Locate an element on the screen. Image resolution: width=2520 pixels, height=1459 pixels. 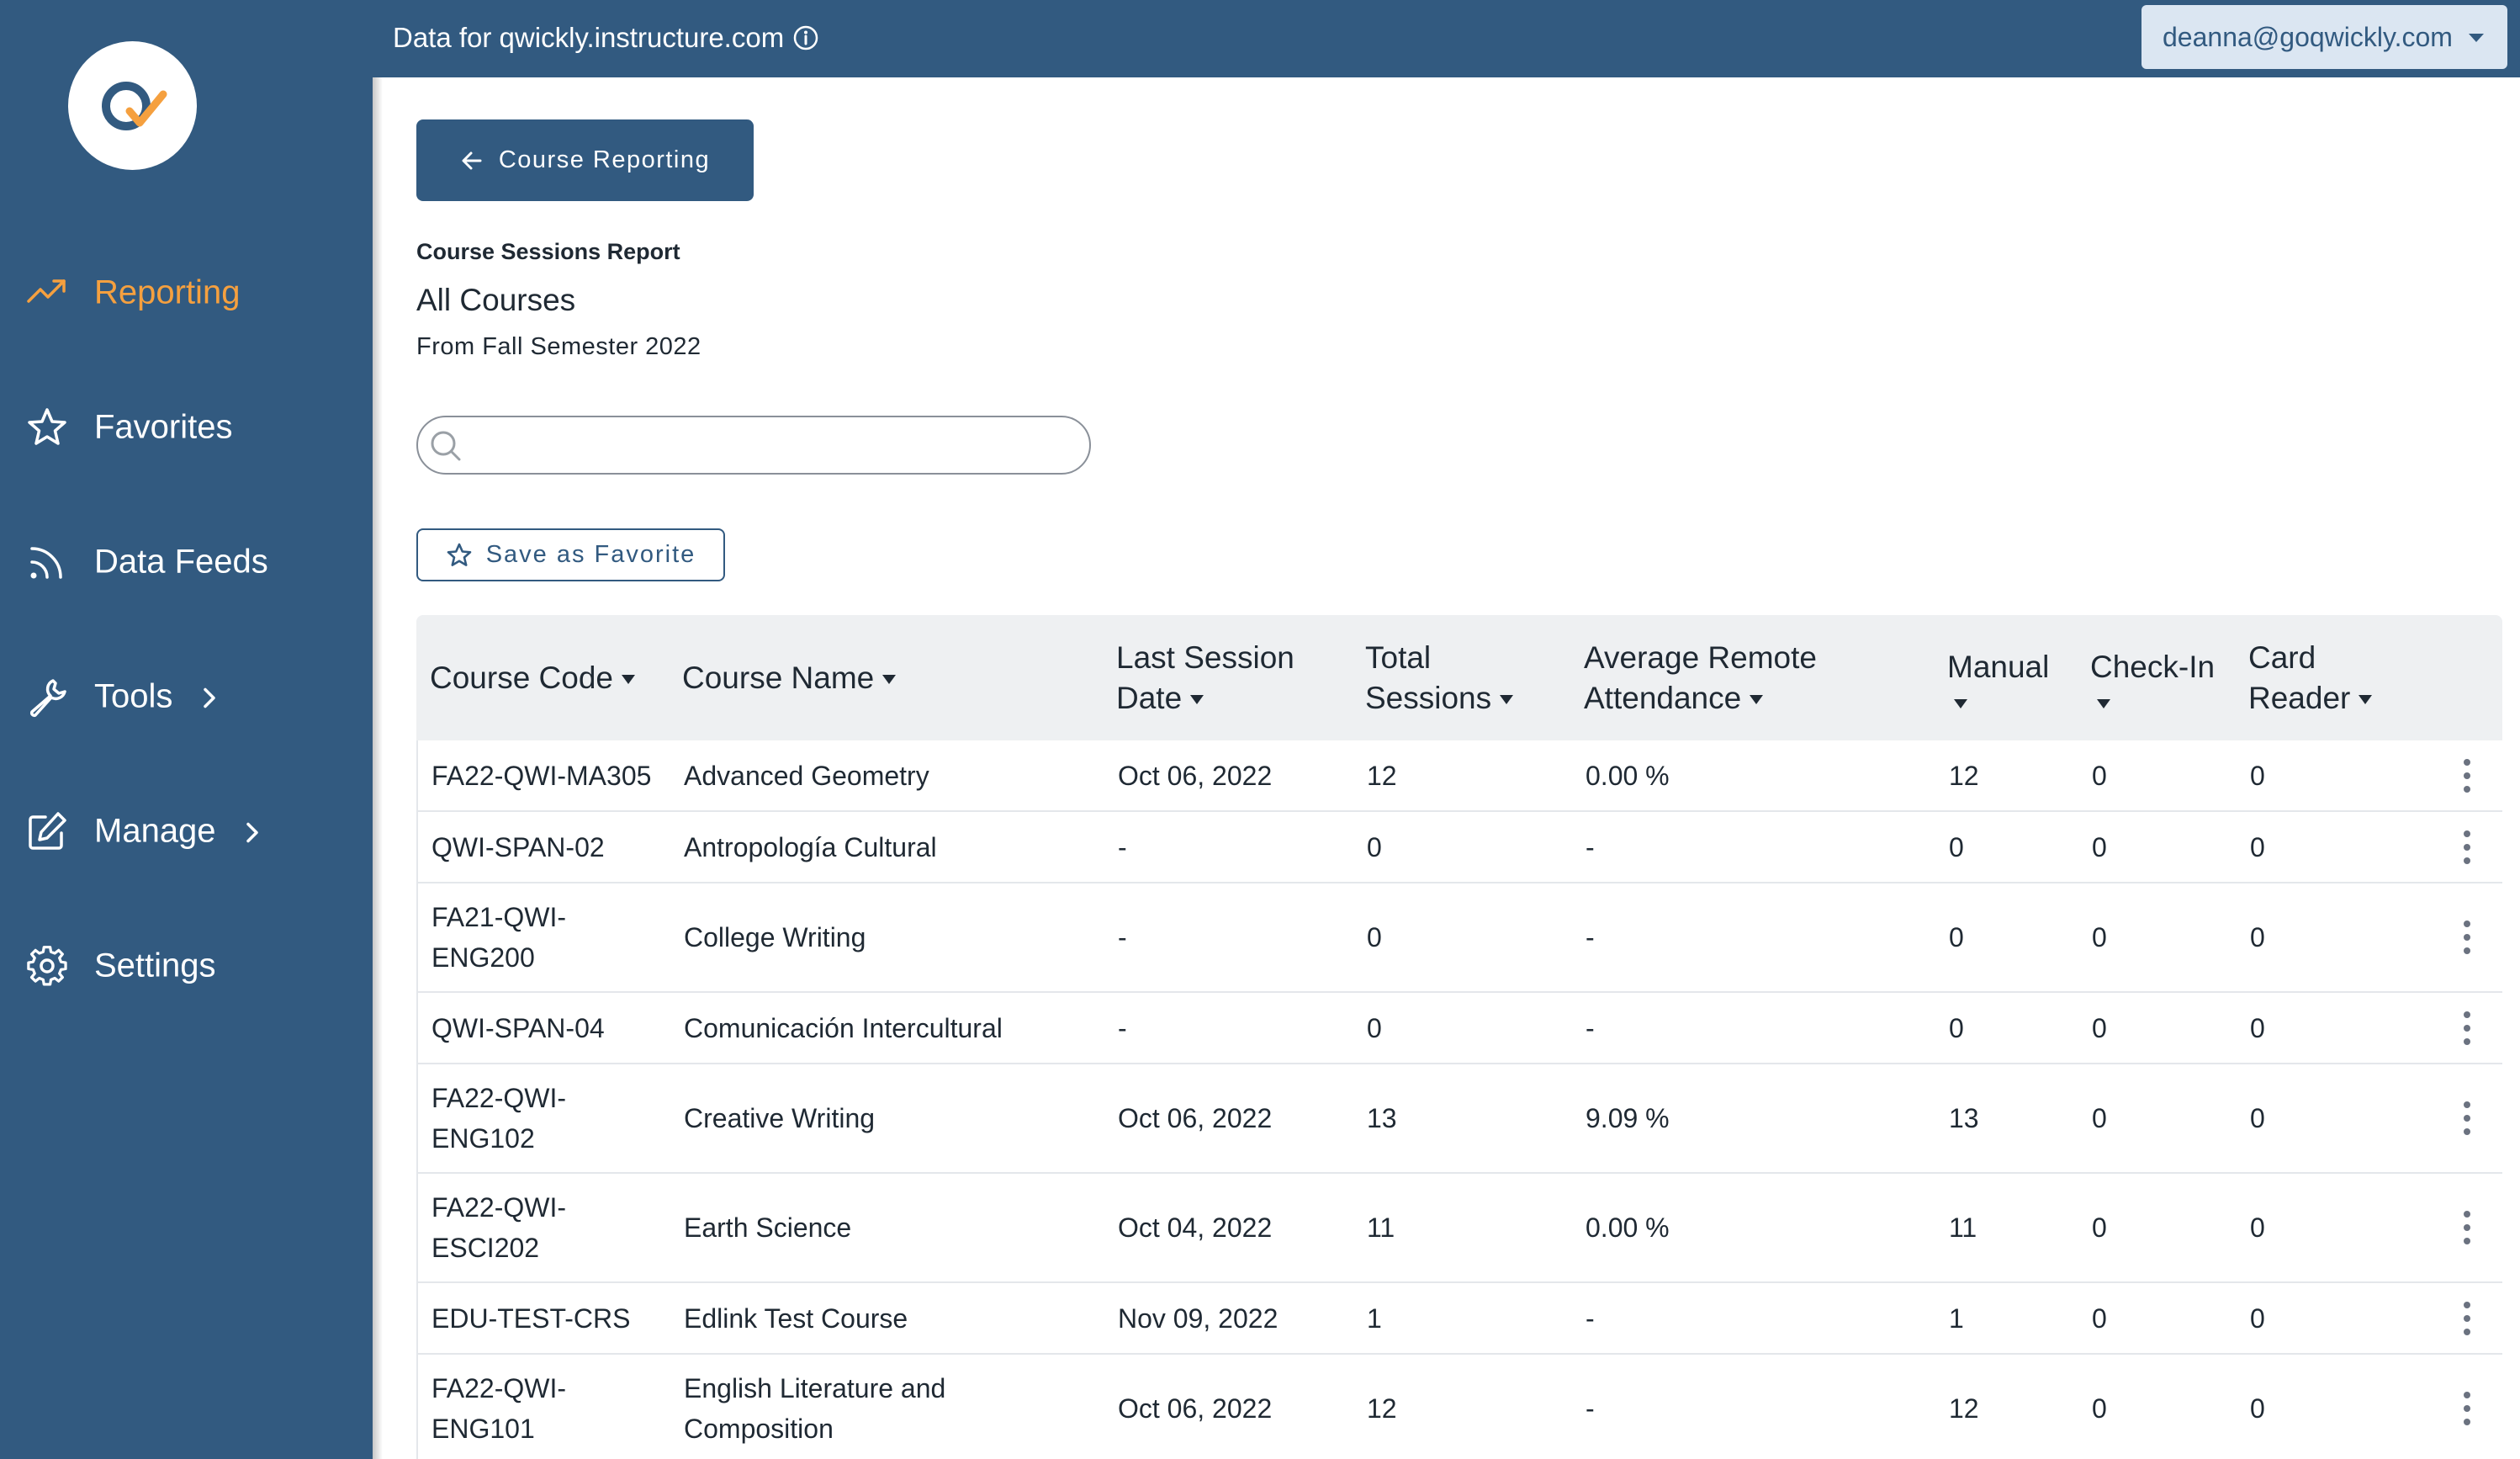
user-email: deanna@goqwickly.com is located at coordinates (2308, 36).